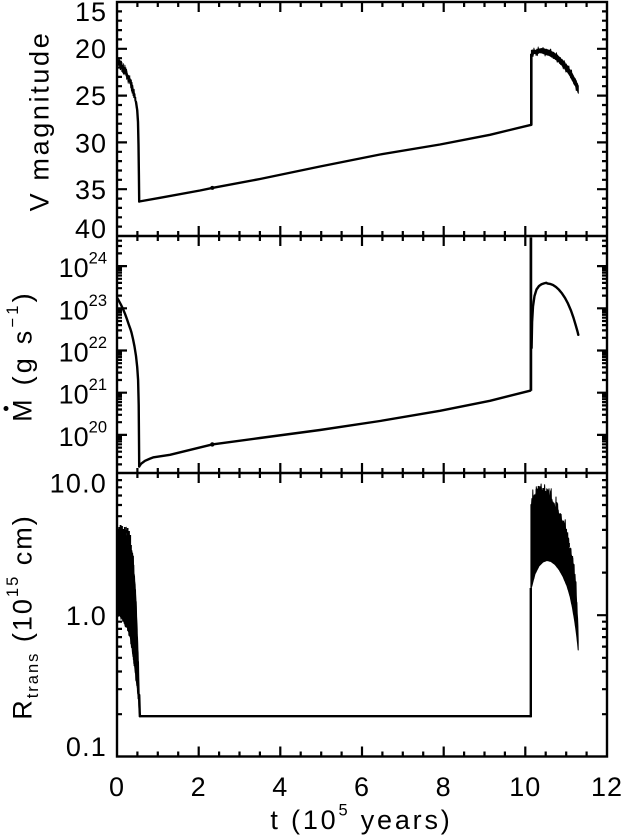 Image resolution: width=622 pixels, height=837 pixels. I want to click on svg-text: V magnitude, so click(40, 121).